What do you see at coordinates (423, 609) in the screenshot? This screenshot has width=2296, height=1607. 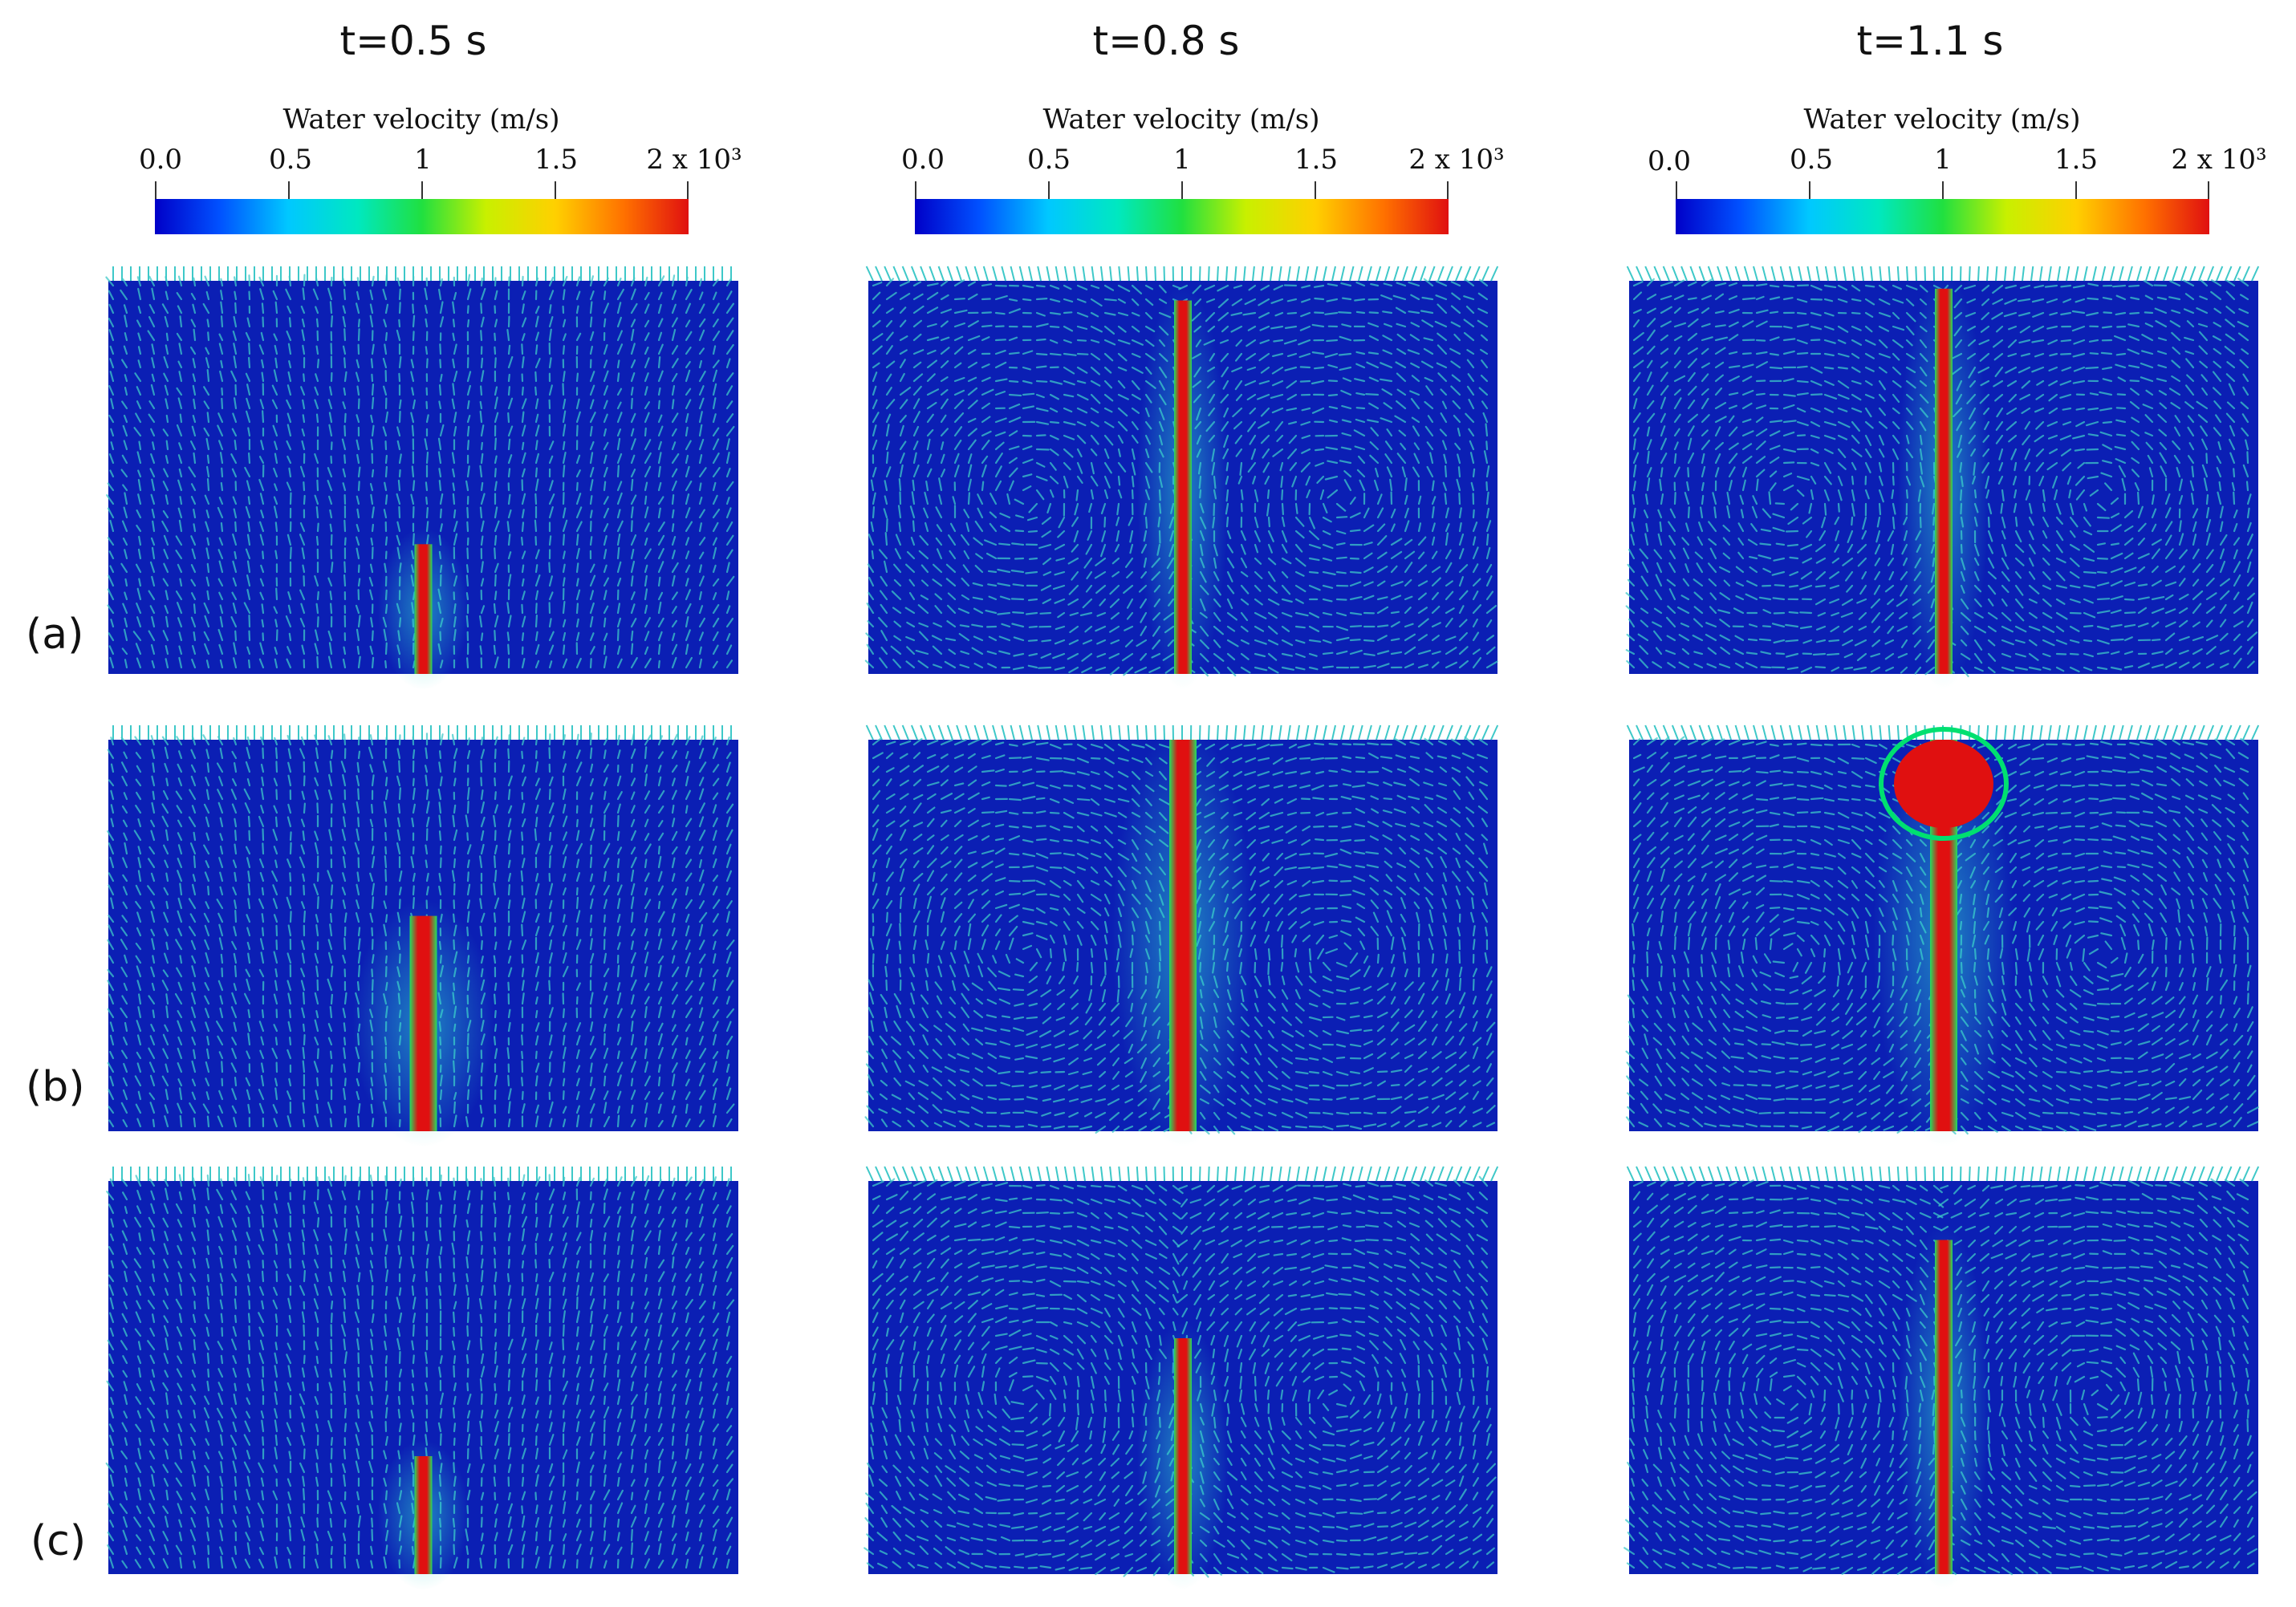 I see `jet-core` at bounding box center [423, 609].